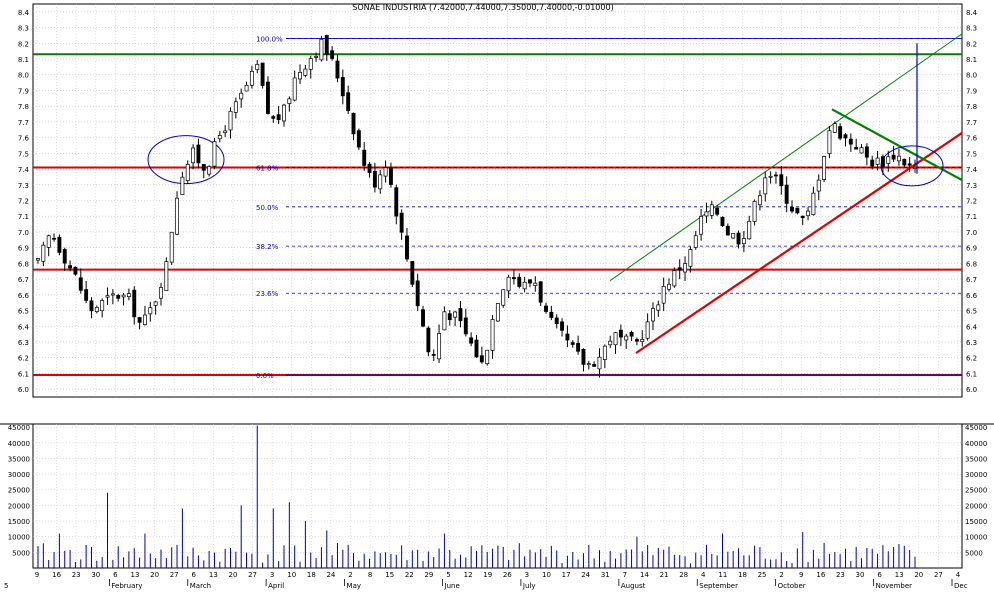  Describe the element at coordinates (703, 575) in the screenshot. I see `x-day-label: 4` at that location.